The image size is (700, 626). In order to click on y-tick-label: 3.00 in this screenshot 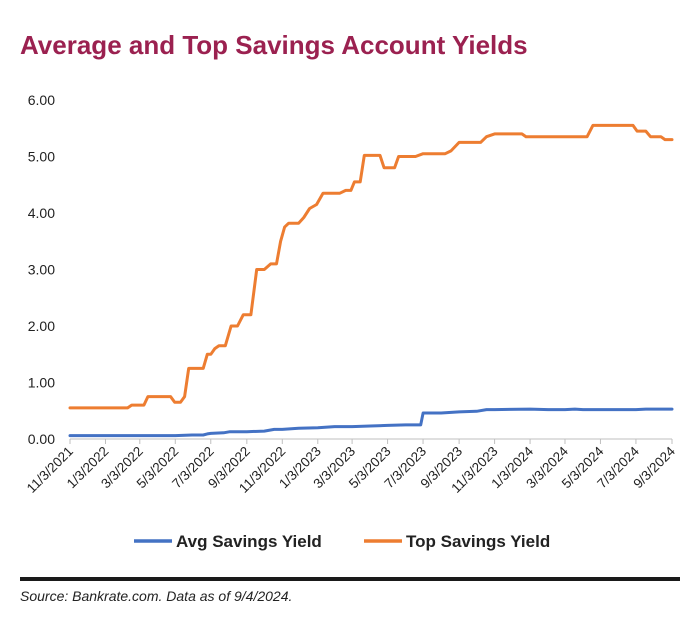, I will do `click(41, 270)`.